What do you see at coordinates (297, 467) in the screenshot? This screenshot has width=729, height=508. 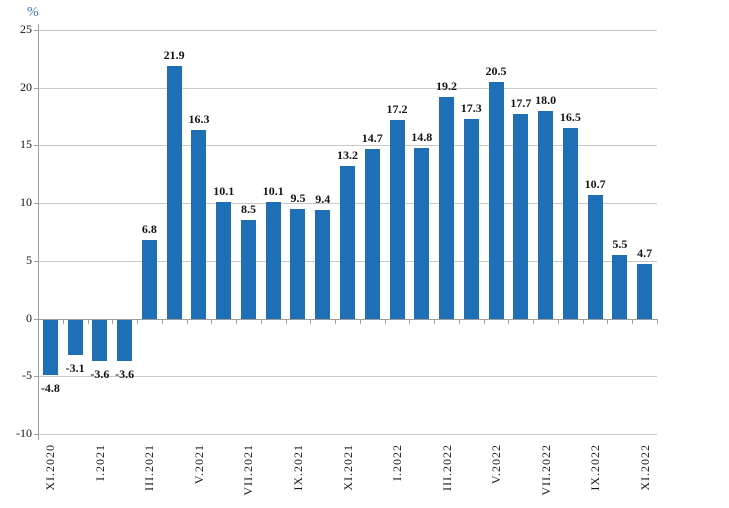 I see `x-tick-label: IX.2021` at bounding box center [297, 467].